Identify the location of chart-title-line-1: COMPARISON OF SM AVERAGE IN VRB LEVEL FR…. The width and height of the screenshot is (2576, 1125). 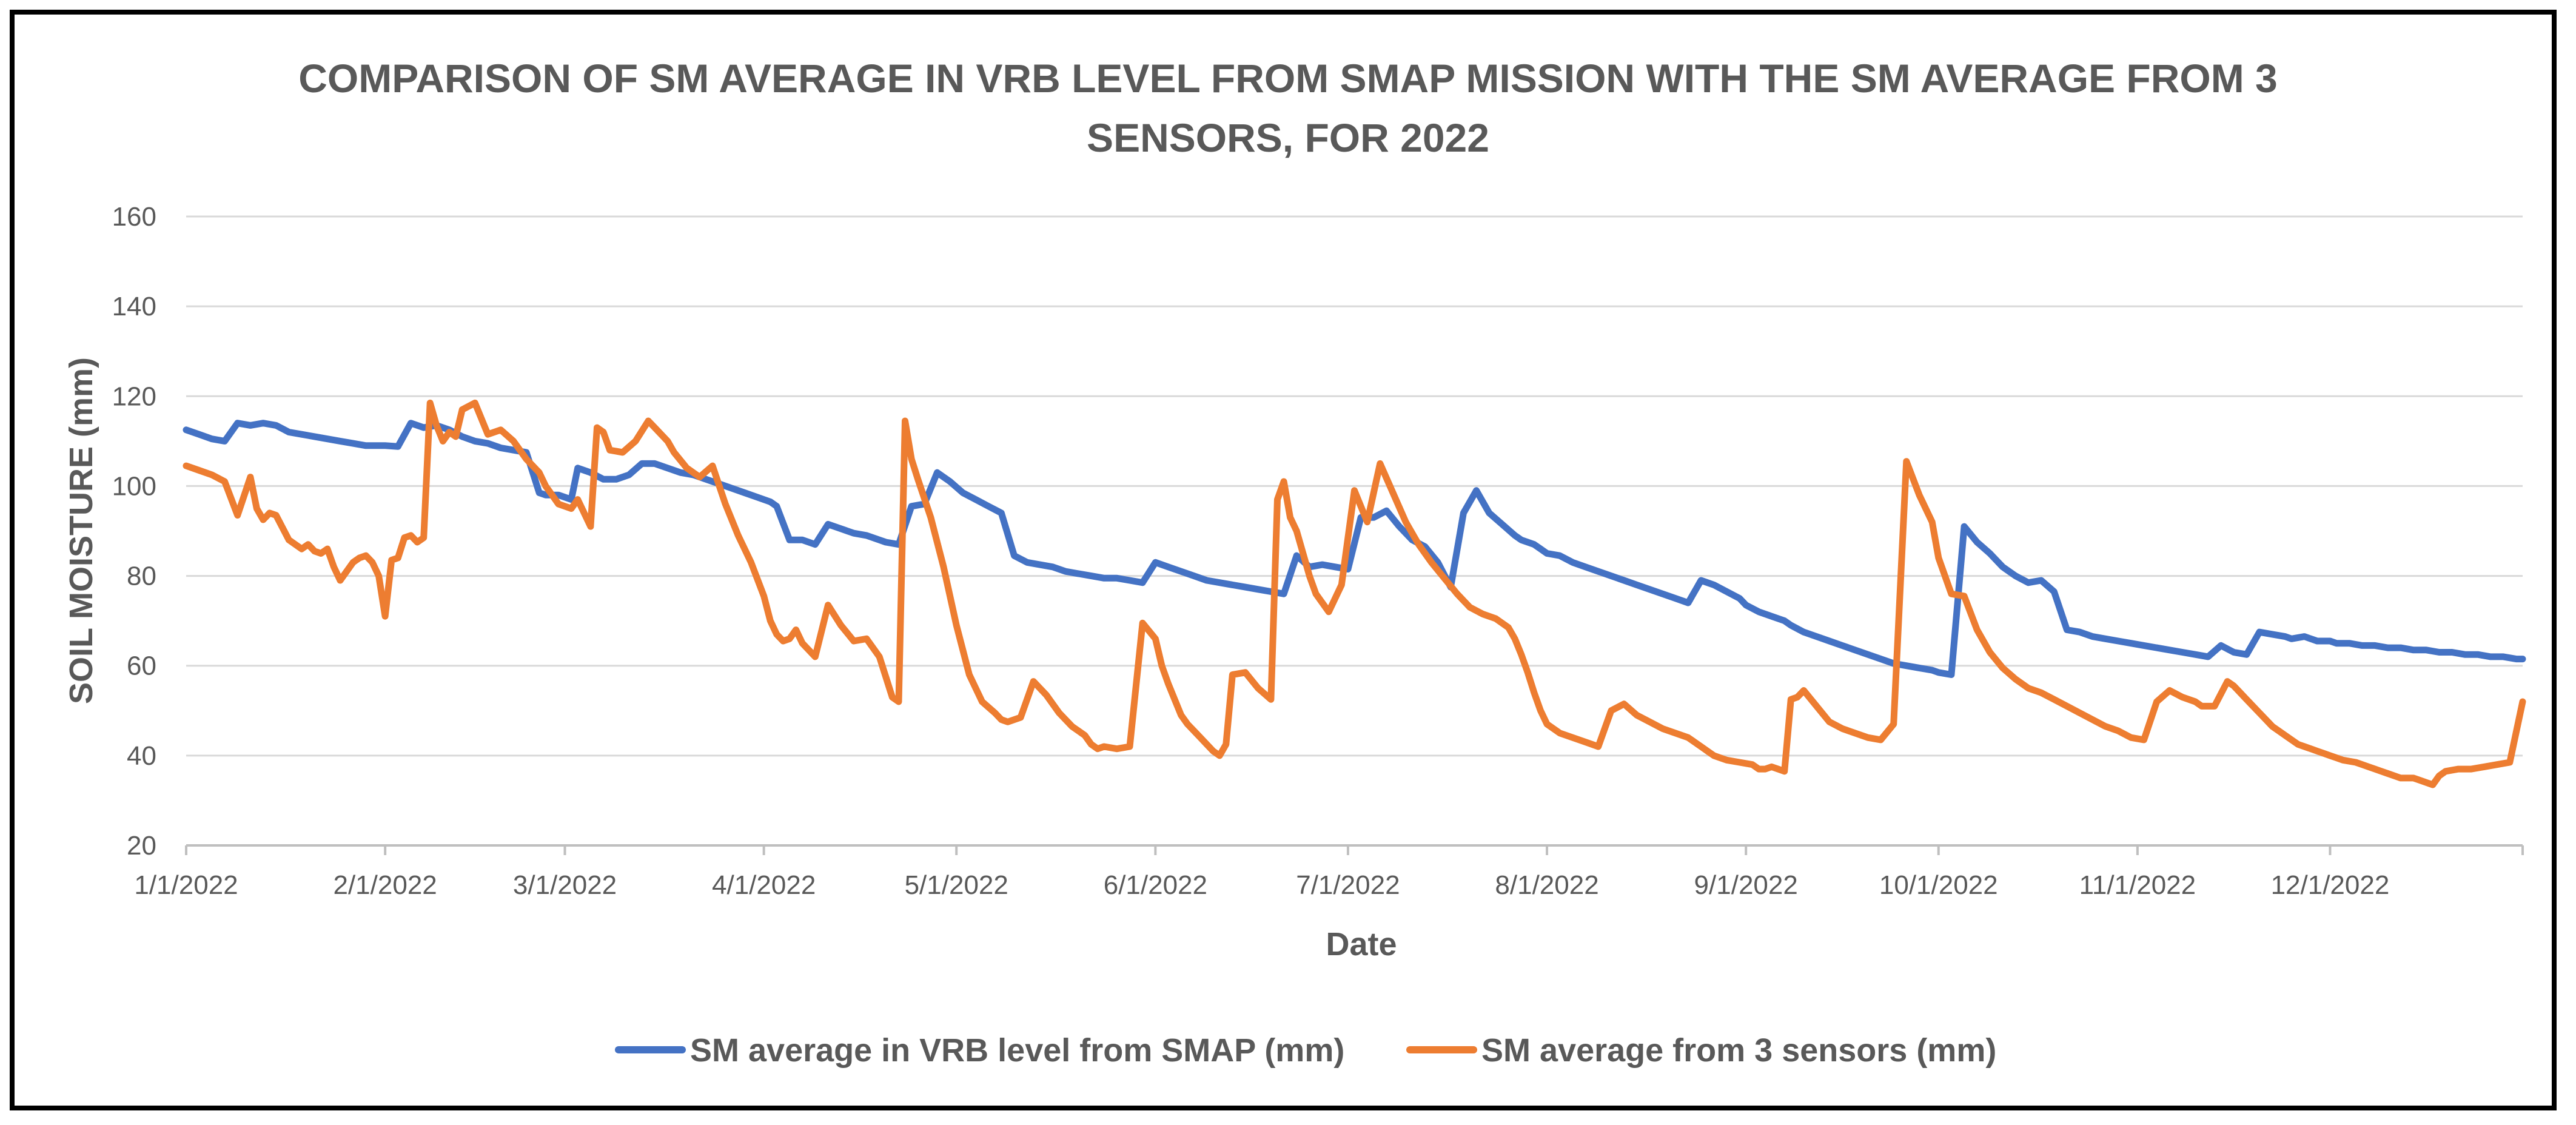
(1288, 78).